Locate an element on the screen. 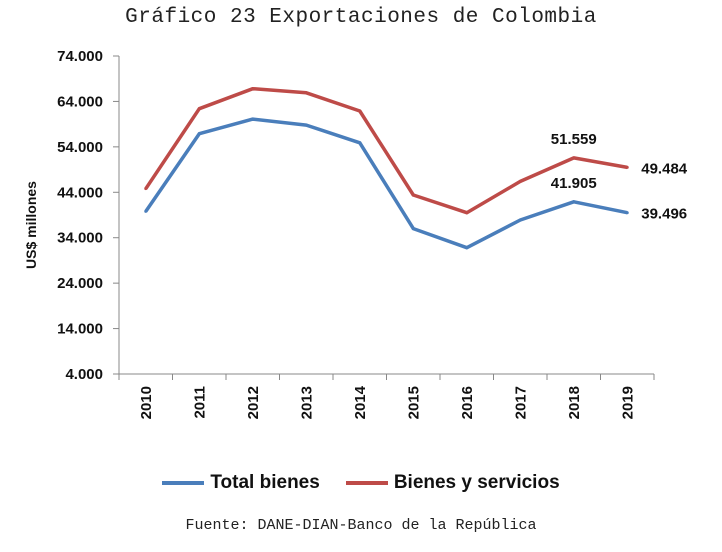  data-label: 41.905 is located at coordinates (574, 183).